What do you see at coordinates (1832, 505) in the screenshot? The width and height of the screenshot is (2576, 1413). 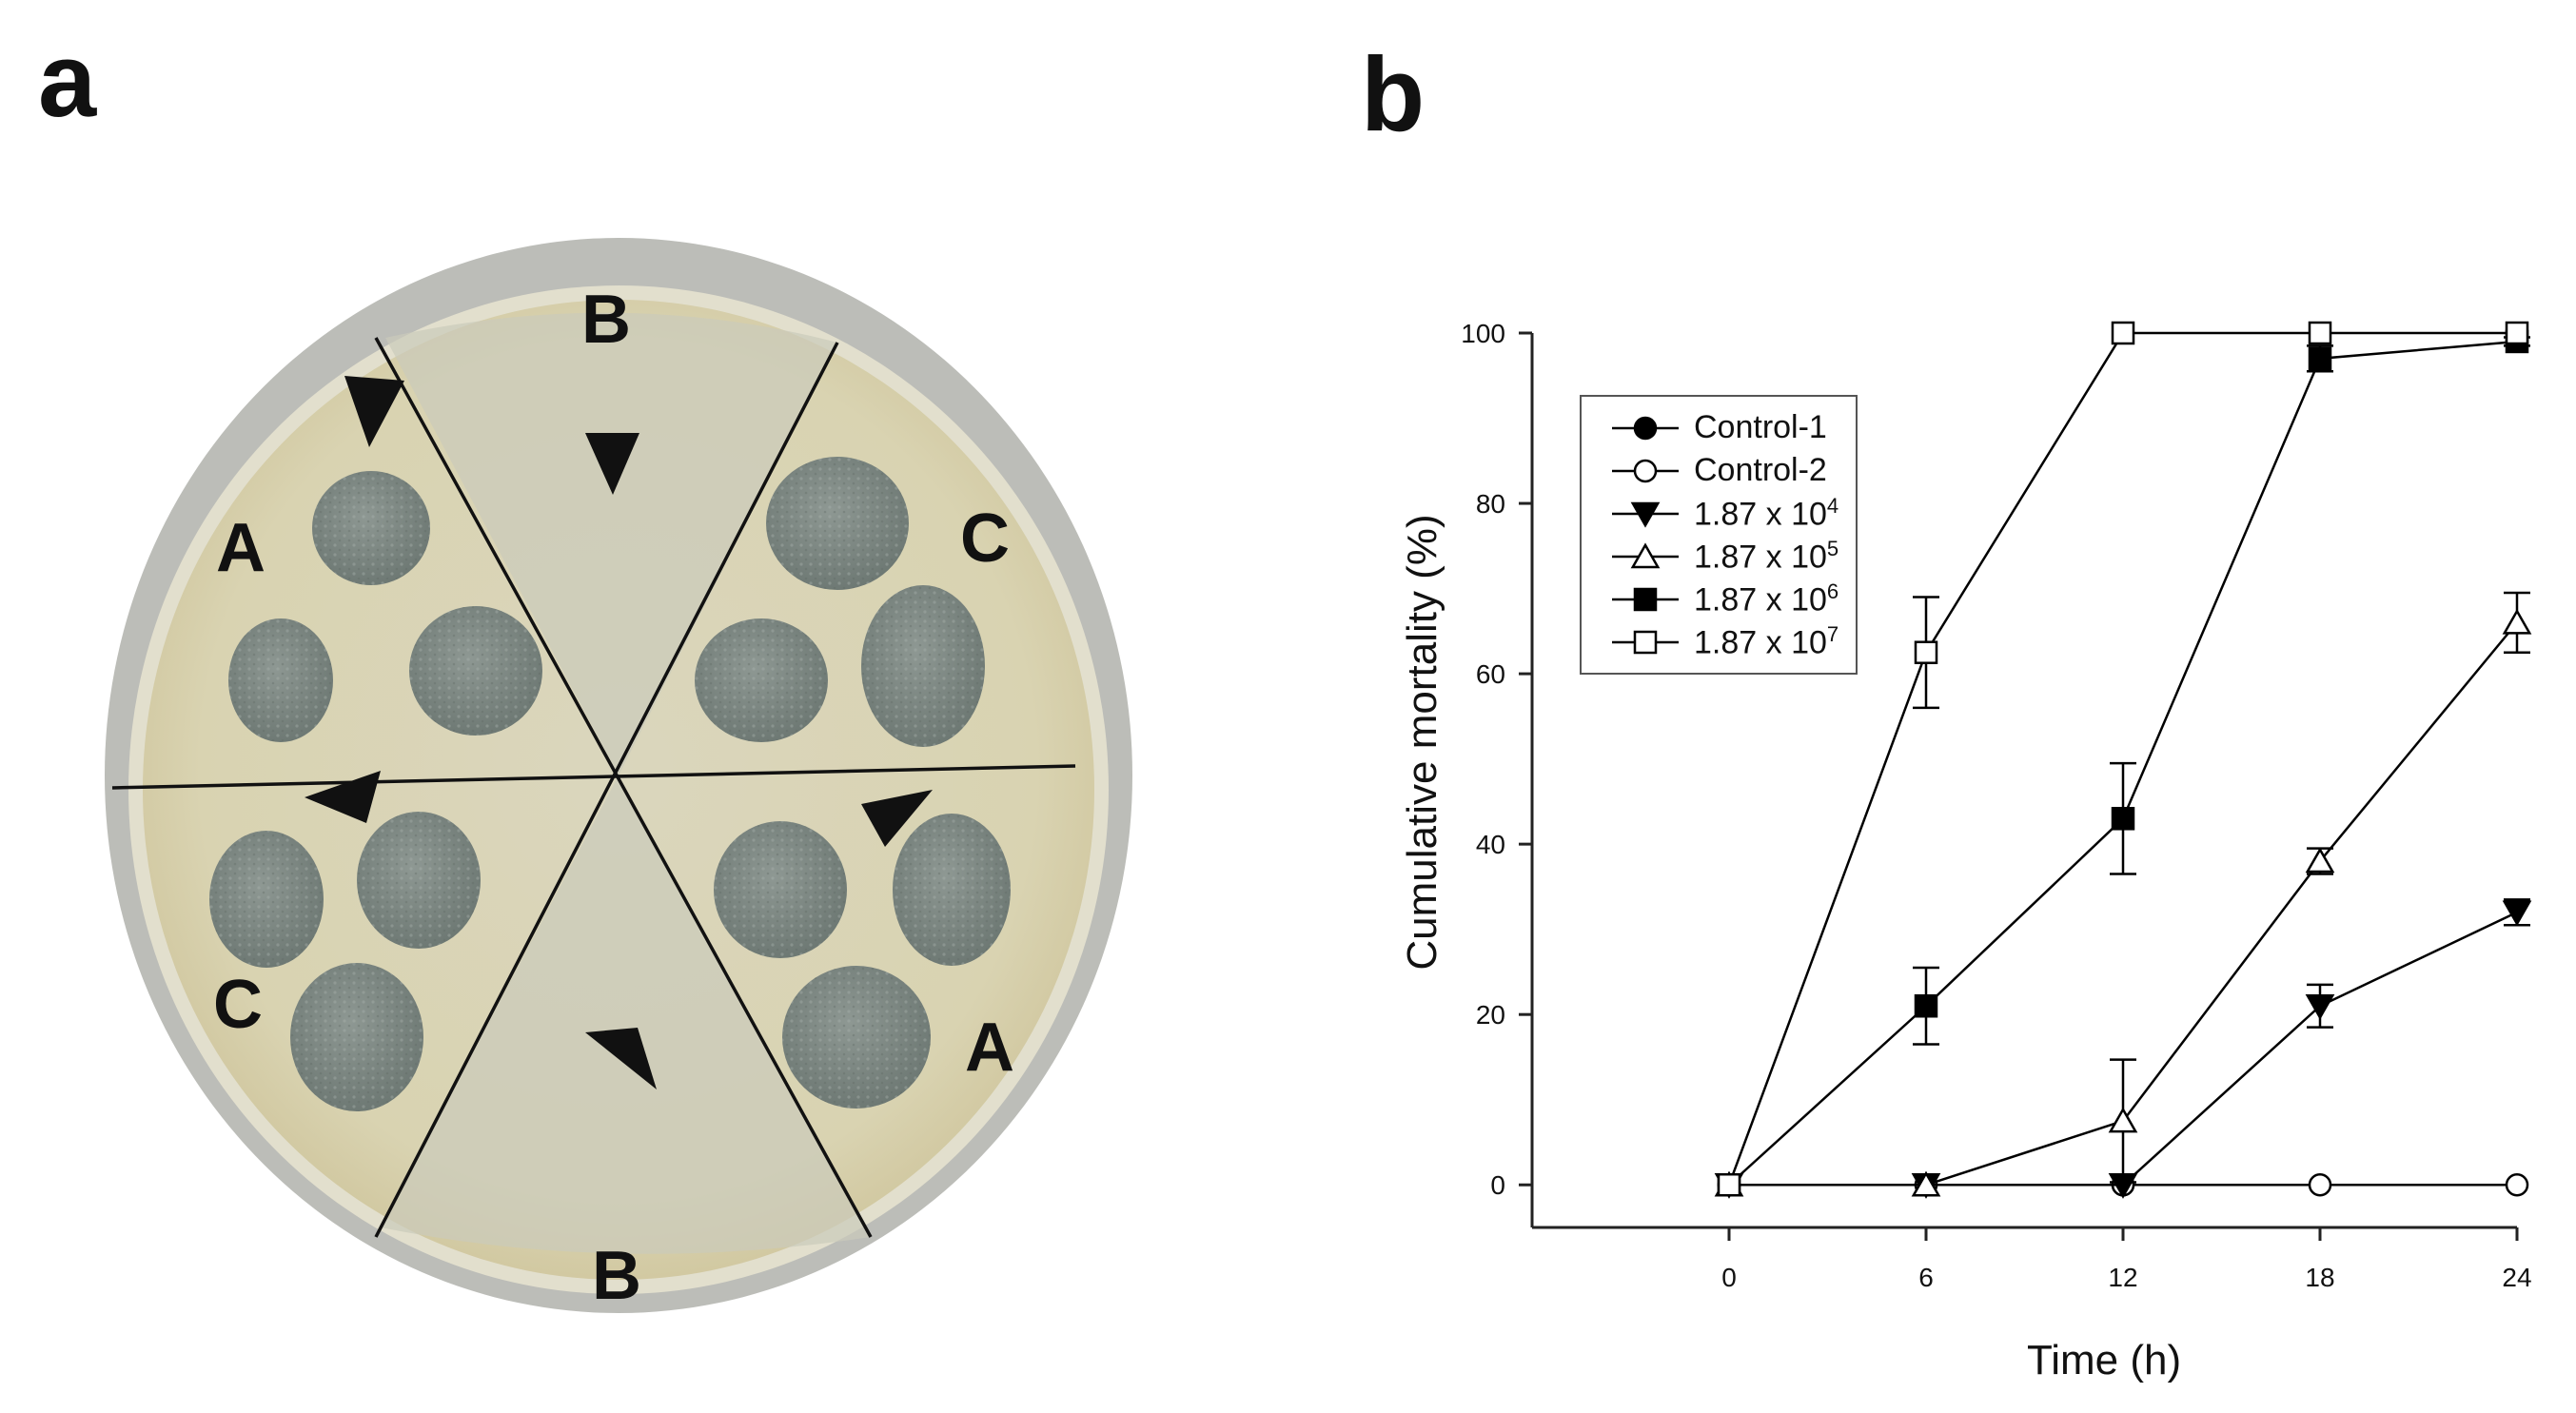 I see `legend-label-exponent: 4` at bounding box center [1832, 505].